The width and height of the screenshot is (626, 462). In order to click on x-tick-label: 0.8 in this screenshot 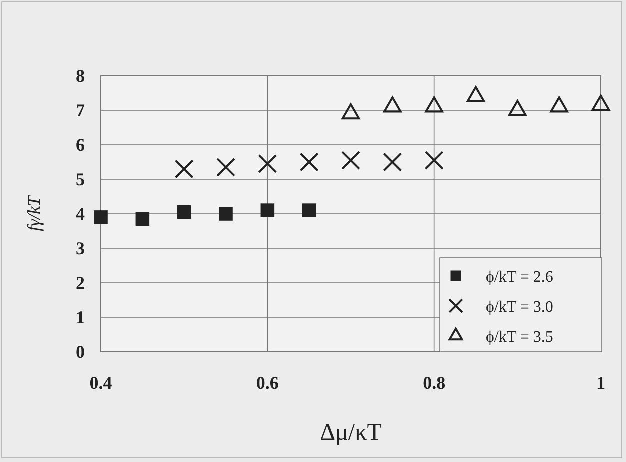, I will do `click(434, 382)`.